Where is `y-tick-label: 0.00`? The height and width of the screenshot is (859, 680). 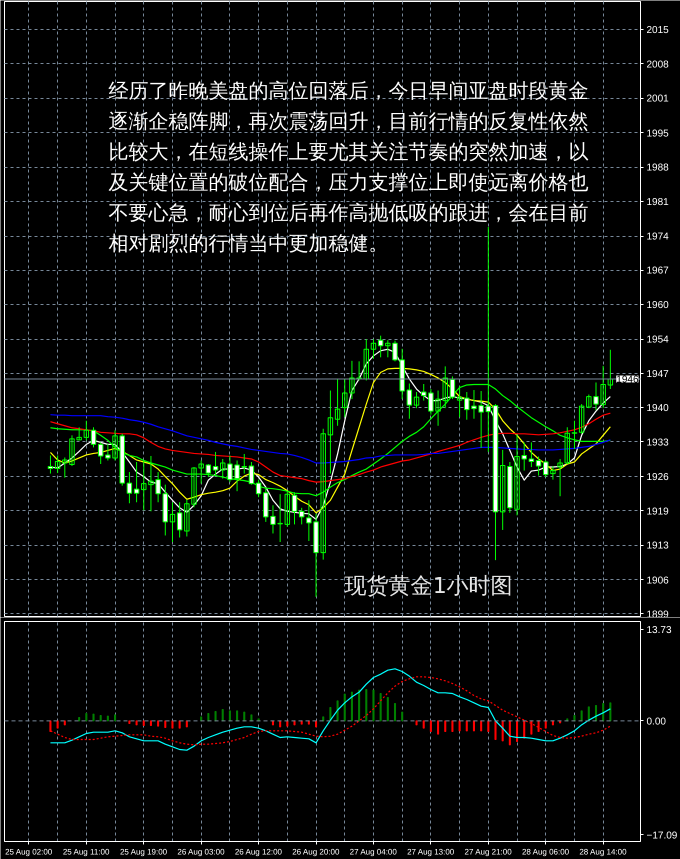
y-tick-label: 0.00 is located at coordinates (656, 722).